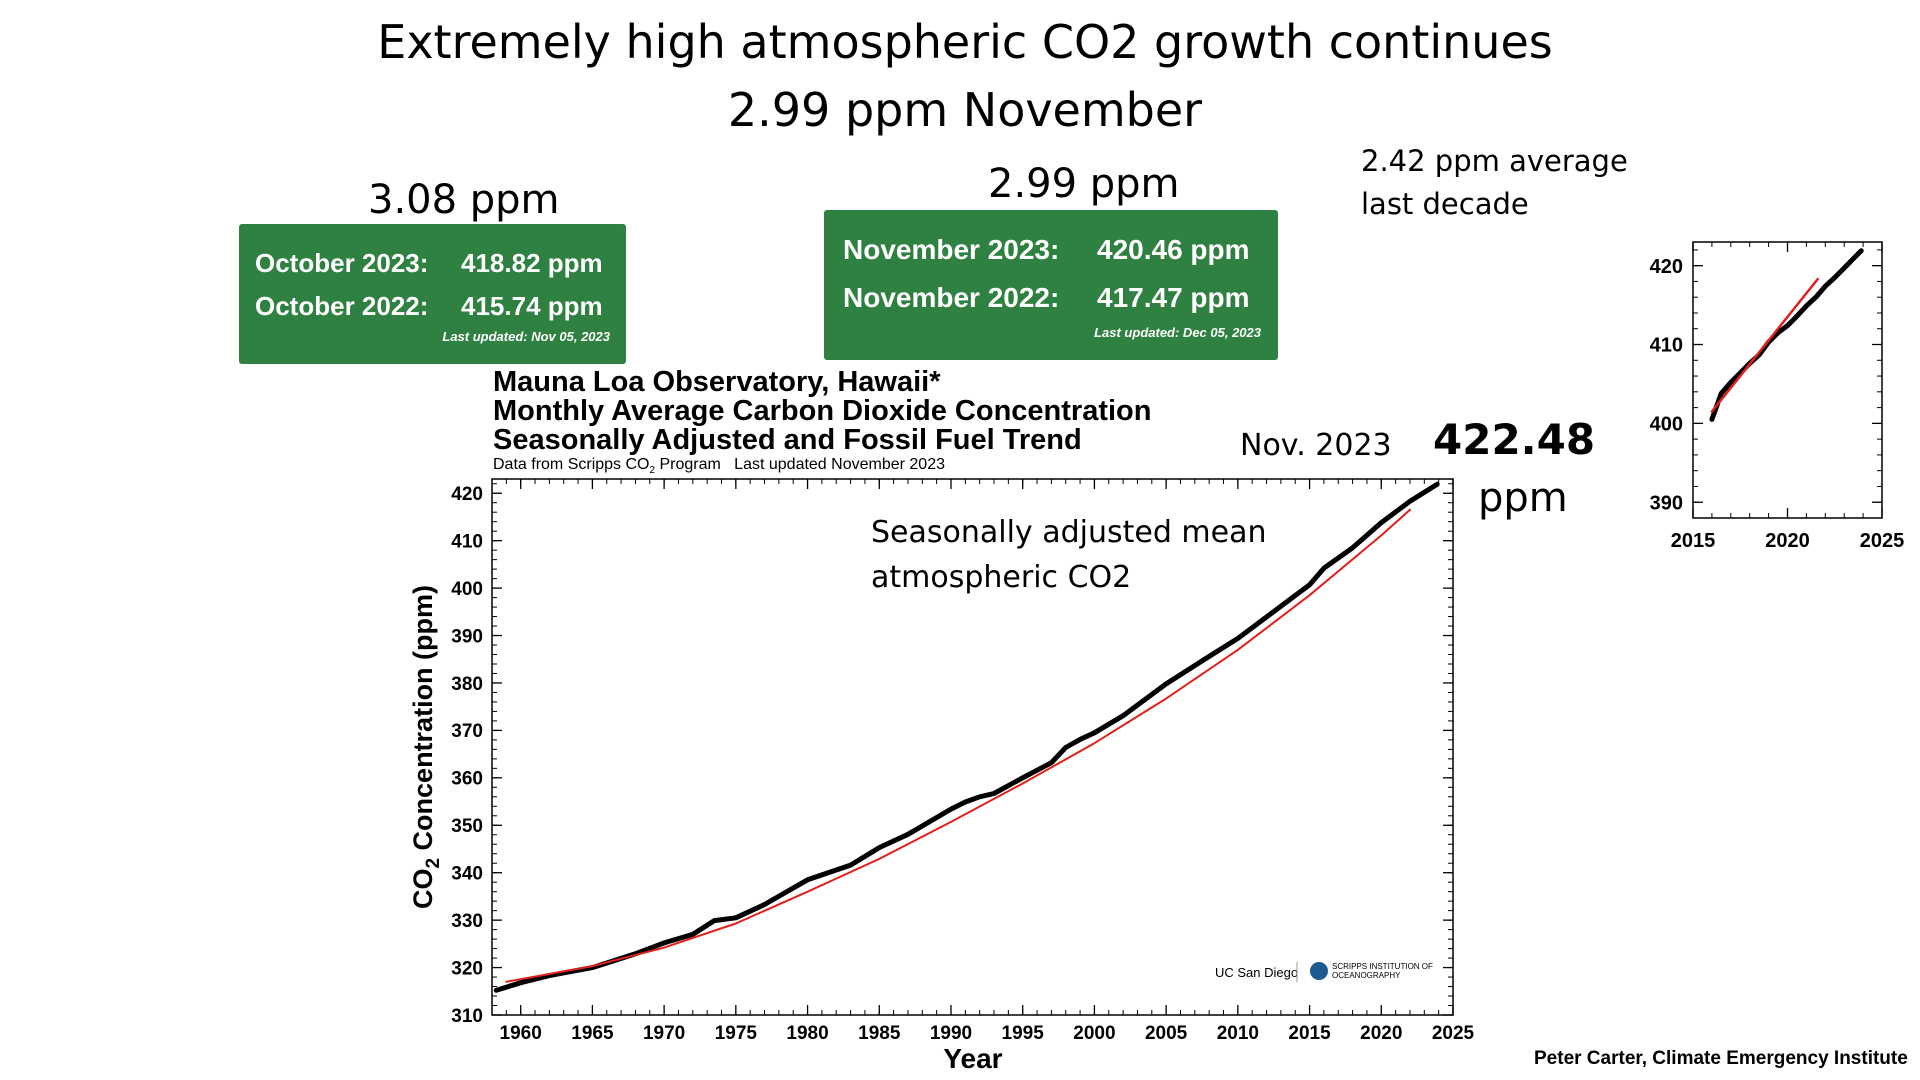  I want to click on y-tick-label: 380, so click(467, 684).